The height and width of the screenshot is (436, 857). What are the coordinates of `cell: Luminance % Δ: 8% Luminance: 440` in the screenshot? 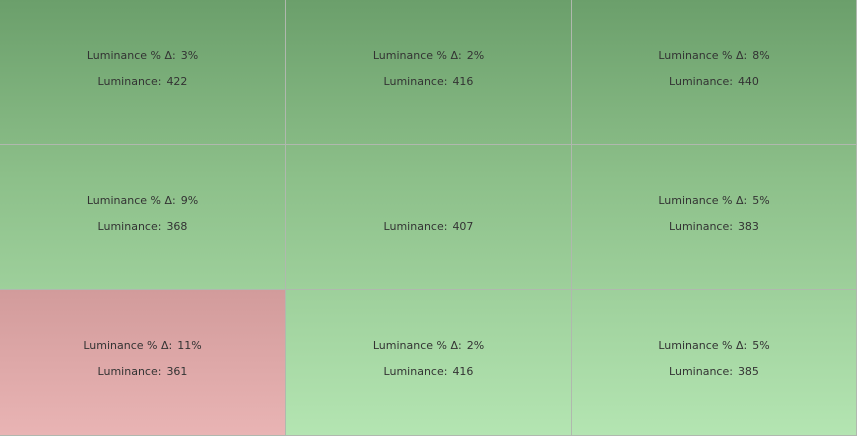 It's located at (714, 72).